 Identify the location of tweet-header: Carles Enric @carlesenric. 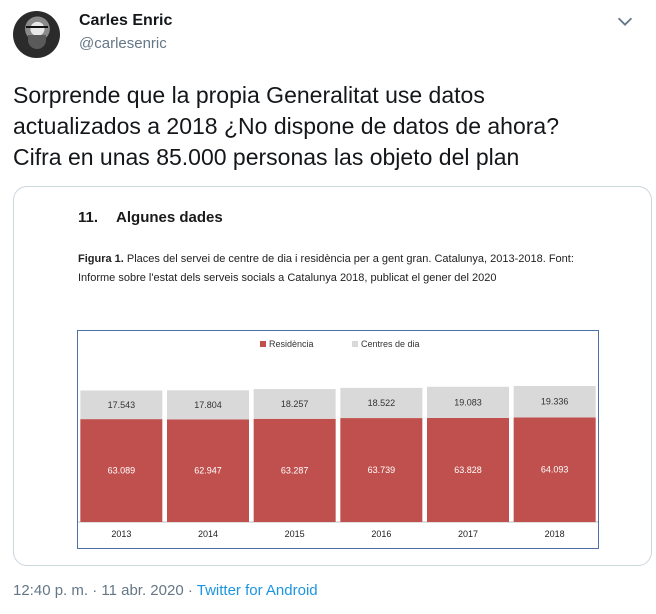
(328, 36).